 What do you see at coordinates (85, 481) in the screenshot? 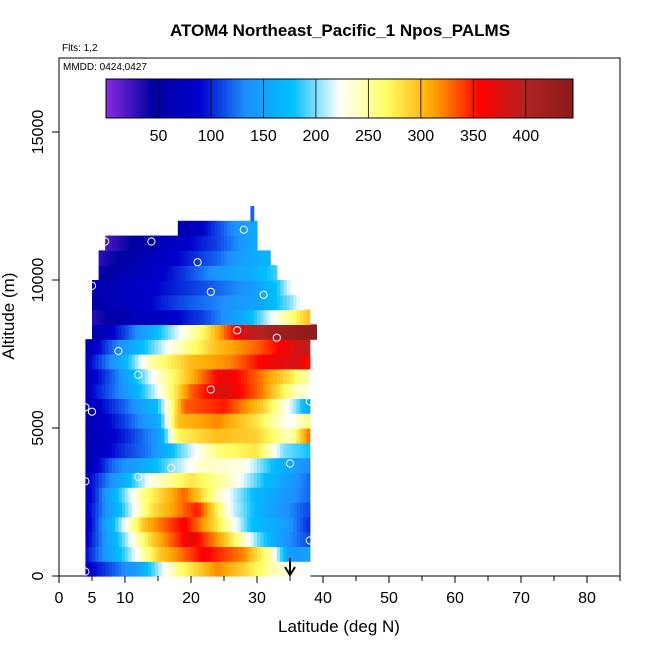
I see `sample-marker` at bounding box center [85, 481].